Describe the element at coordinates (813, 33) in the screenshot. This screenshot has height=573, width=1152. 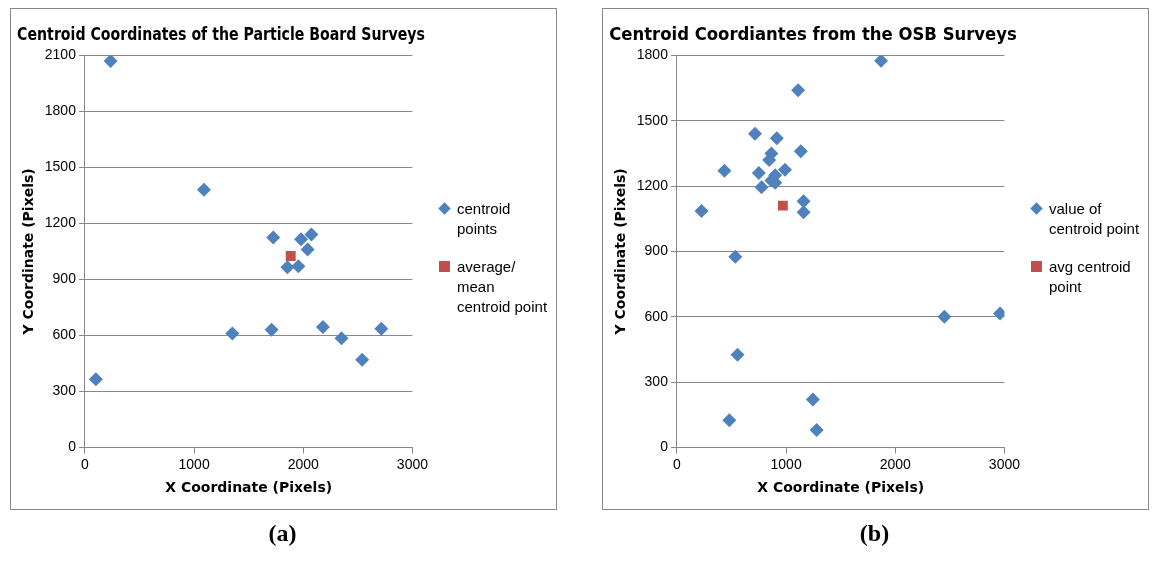
I see `chart-title: Centroid Coordiantes from the OSB Surveys` at that location.